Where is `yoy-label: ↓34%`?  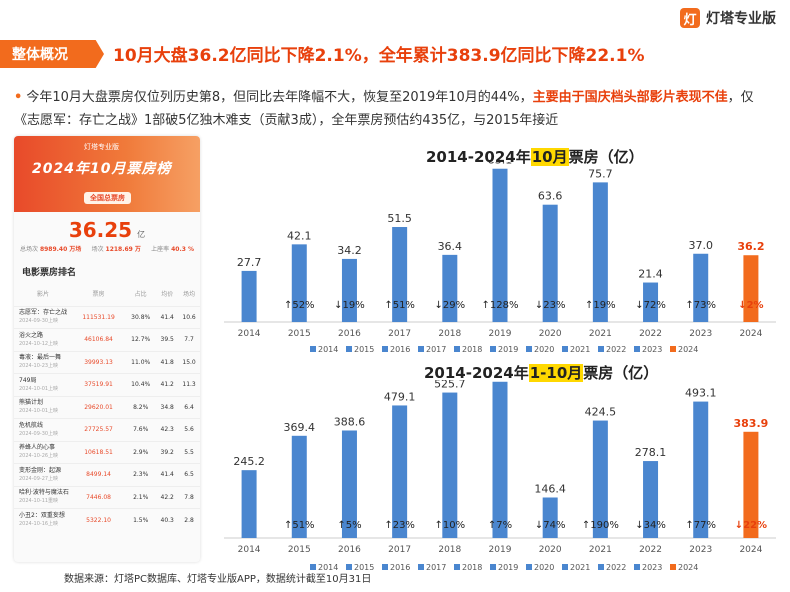
yoy-label: ↓34% is located at coordinates (650, 525).